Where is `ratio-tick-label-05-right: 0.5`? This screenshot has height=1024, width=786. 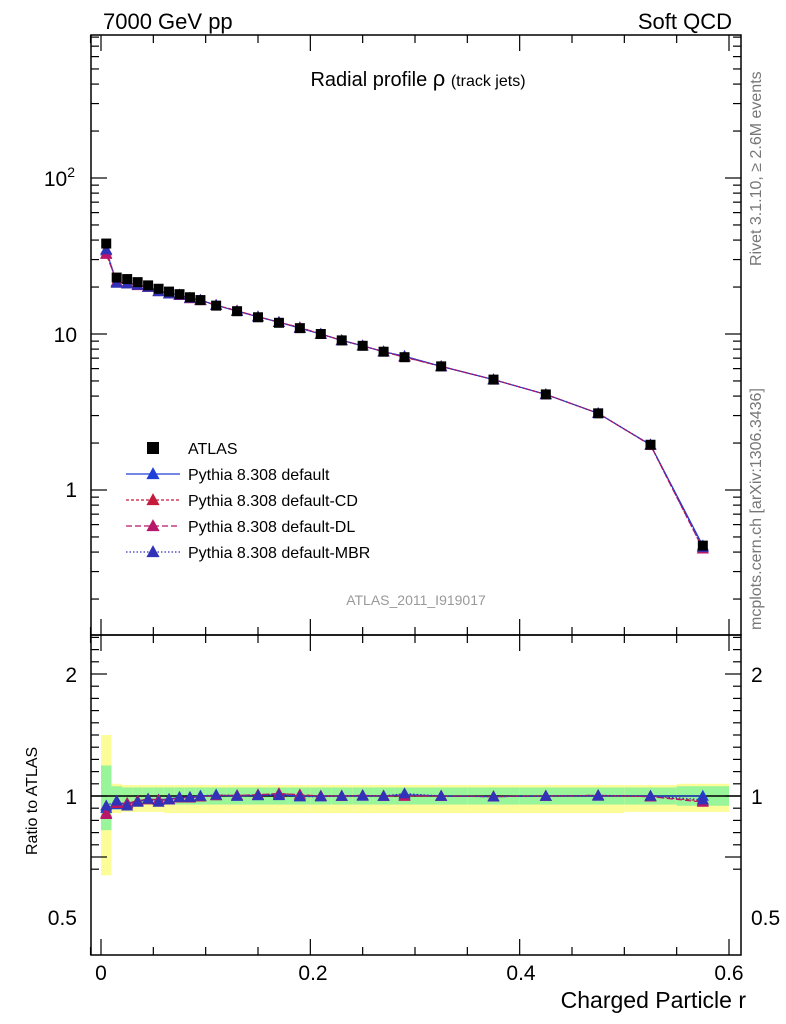 ratio-tick-label-05-right: 0.5 is located at coordinates (765, 918).